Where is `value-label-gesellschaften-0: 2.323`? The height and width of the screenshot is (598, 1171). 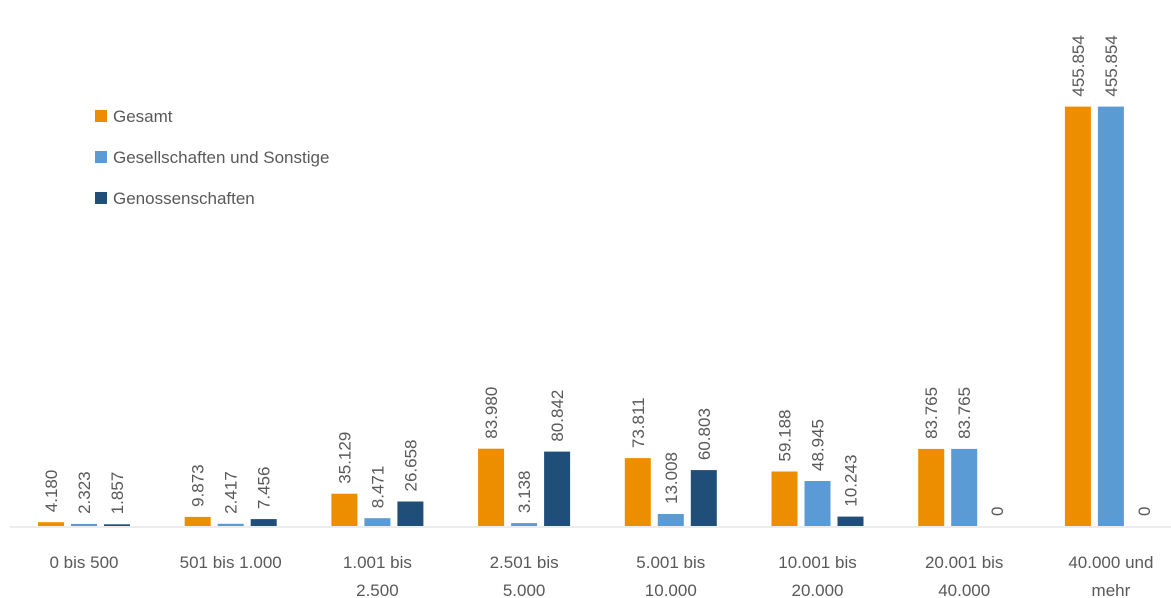
value-label-gesellschaften-0: 2.323 is located at coordinates (84, 492).